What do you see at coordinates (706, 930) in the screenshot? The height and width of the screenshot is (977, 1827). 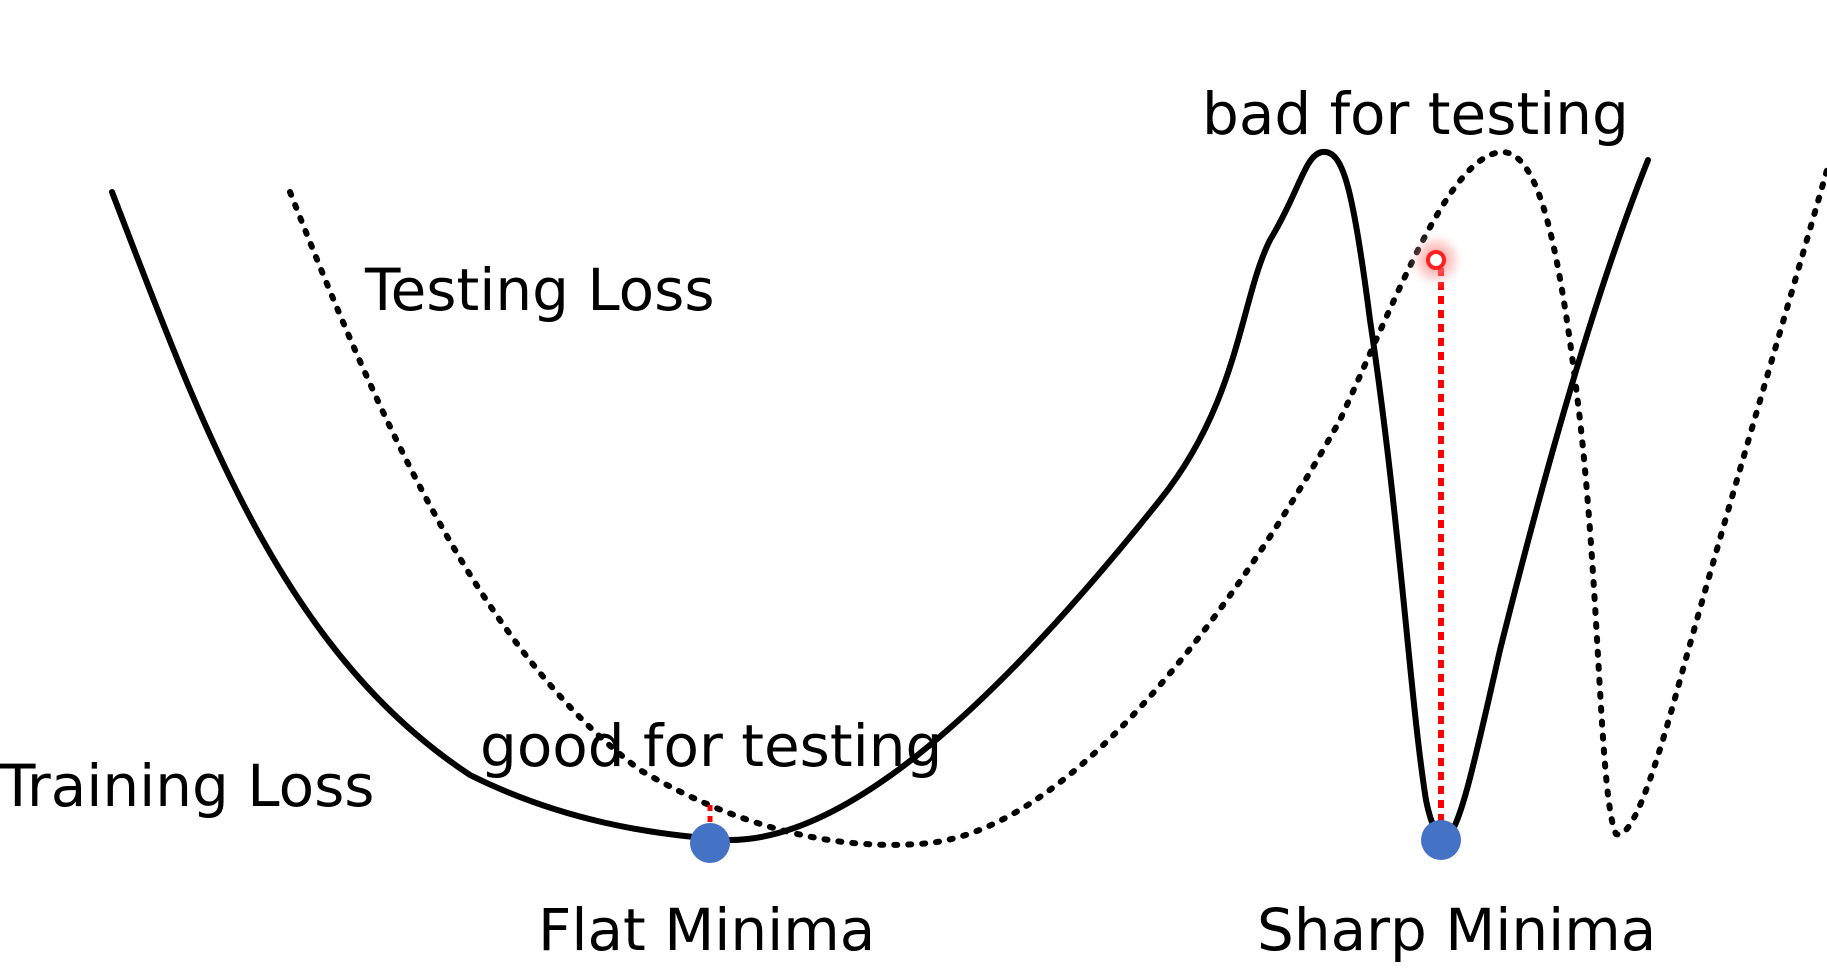 I see `flat-minima-label: Flat Minima` at bounding box center [706, 930].